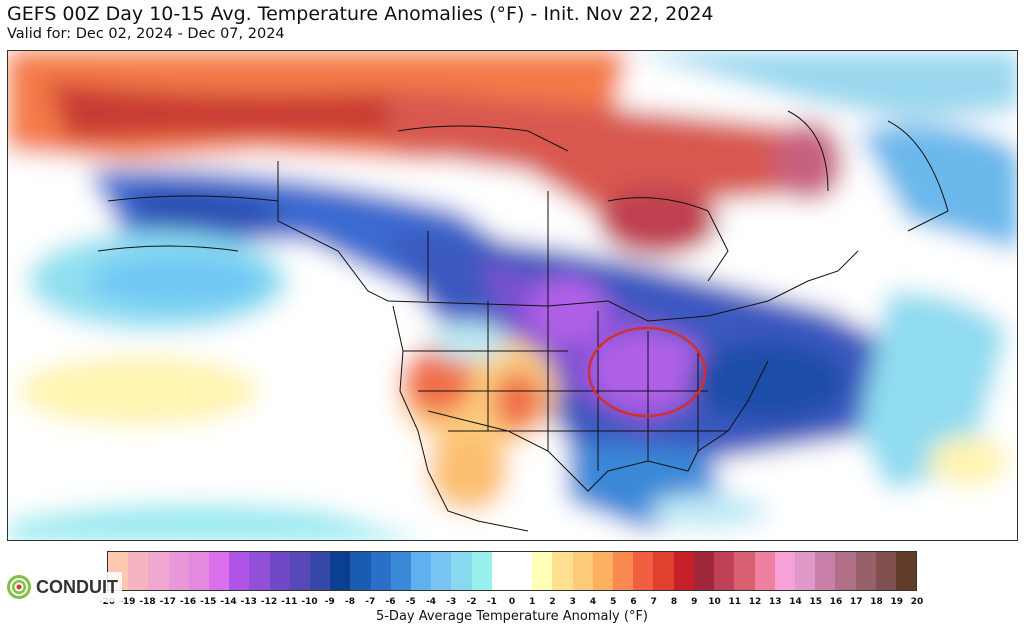 This screenshot has width=1024, height=626. What do you see at coordinates (147, 602) in the screenshot?
I see `colorbar-tick-label: -18` at bounding box center [147, 602].